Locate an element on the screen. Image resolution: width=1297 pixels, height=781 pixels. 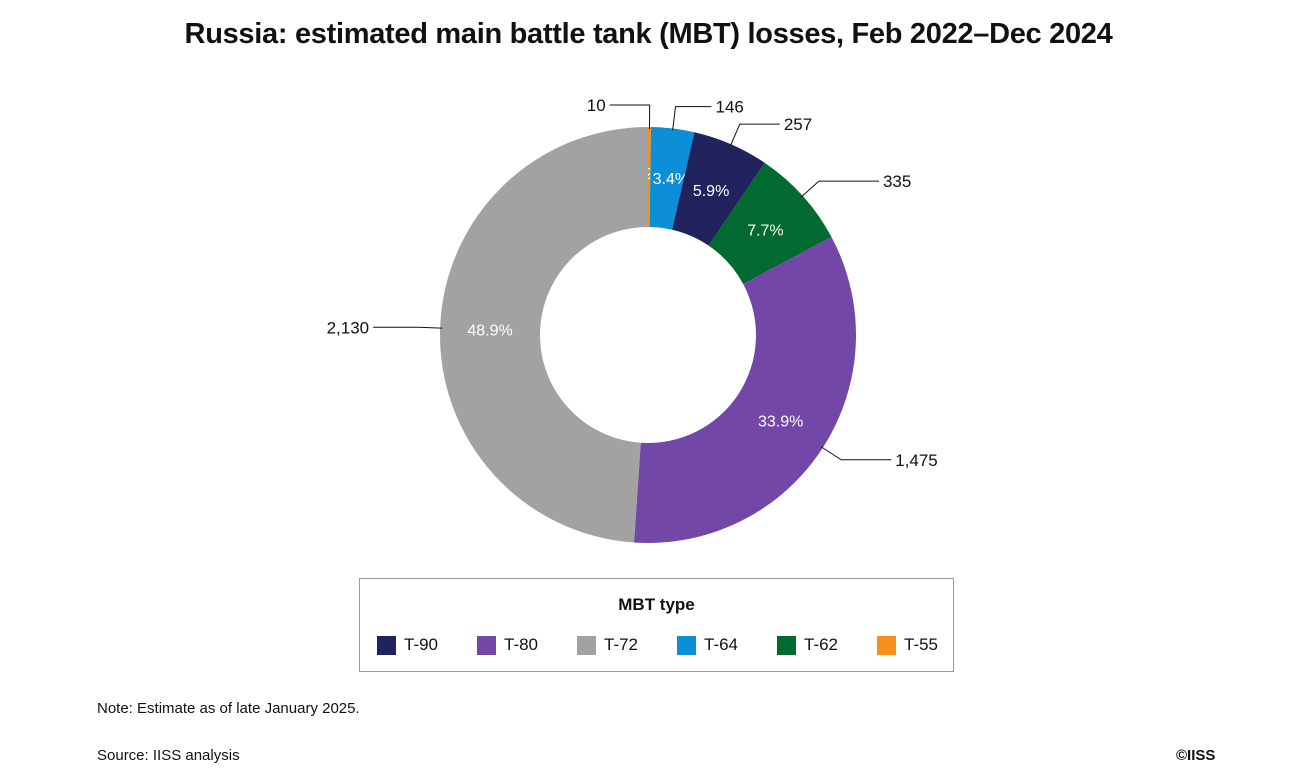
value-label-t-80: 1,475 is located at coordinates (916, 460).